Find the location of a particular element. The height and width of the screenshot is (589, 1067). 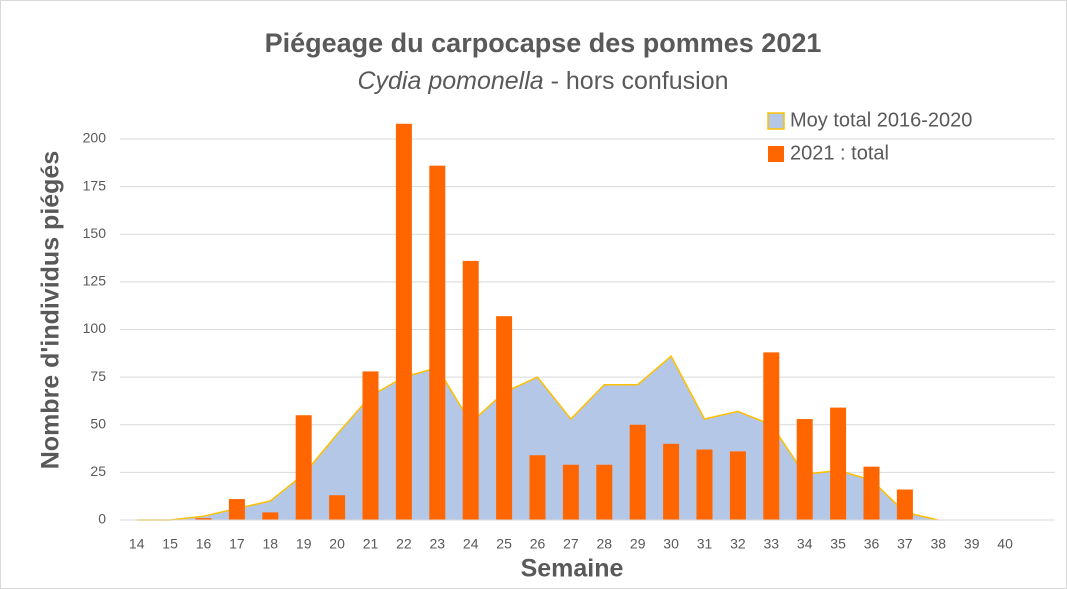

x-tick-label: 37 is located at coordinates (905, 544).